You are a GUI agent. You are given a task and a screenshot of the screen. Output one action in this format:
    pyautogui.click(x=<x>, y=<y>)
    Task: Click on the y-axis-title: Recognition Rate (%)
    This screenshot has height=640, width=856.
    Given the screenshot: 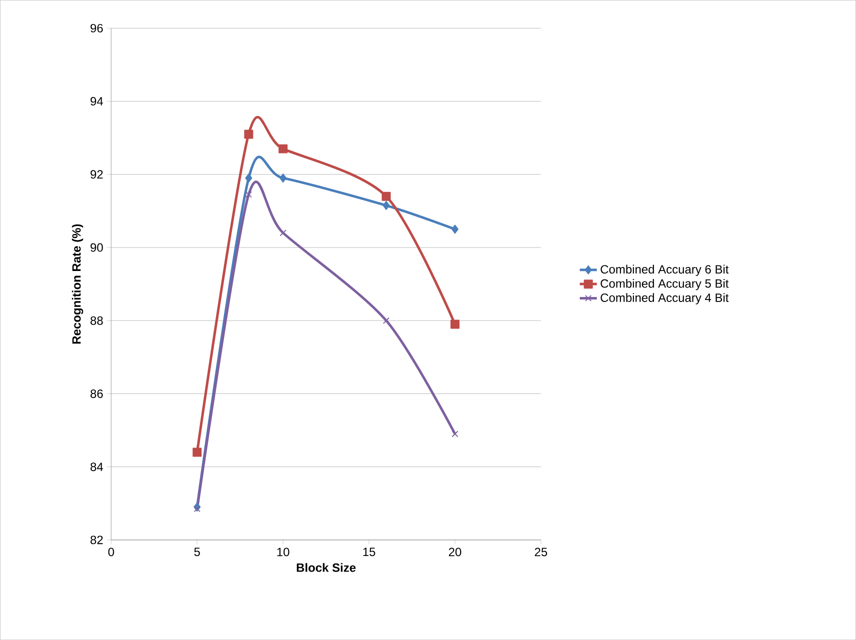 What is the action you would take?
    pyautogui.click(x=78, y=284)
    